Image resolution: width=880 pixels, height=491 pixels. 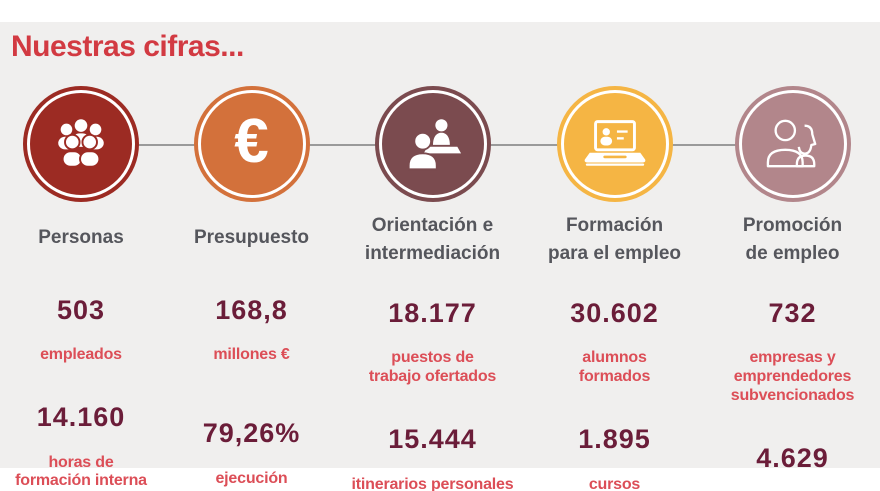 What do you see at coordinates (81, 438) in the screenshot?
I see `personas-stat-2: 14.160 horas de formación interna` at bounding box center [81, 438].